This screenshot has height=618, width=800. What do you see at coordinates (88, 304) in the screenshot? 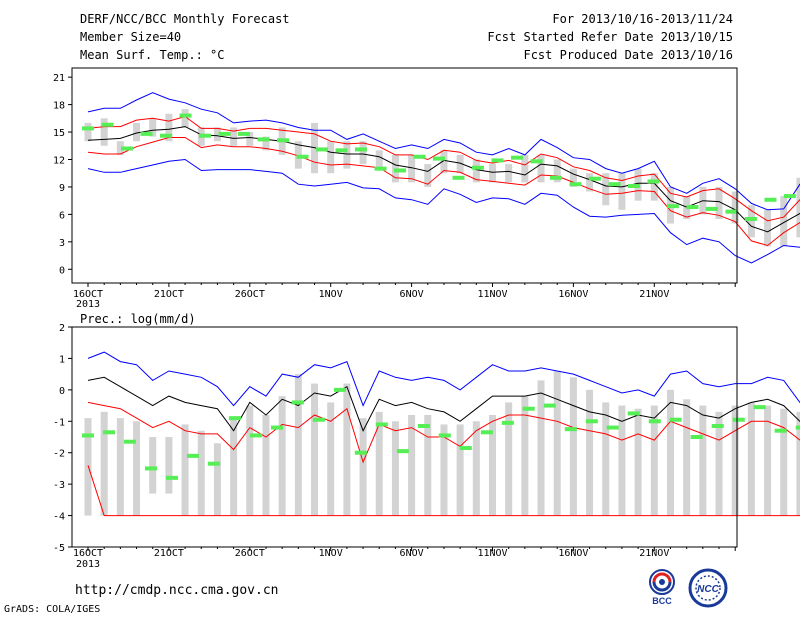
I see `temp-year-label: 2013` at bounding box center [88, 304].